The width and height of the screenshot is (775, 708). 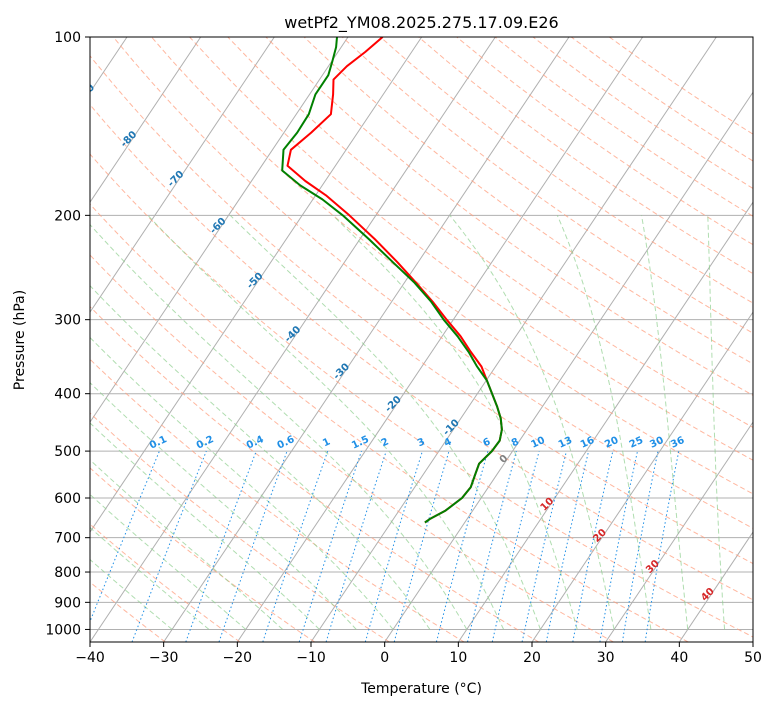 I want to click on x-tick-label: 30, so click(x=606, y=658).